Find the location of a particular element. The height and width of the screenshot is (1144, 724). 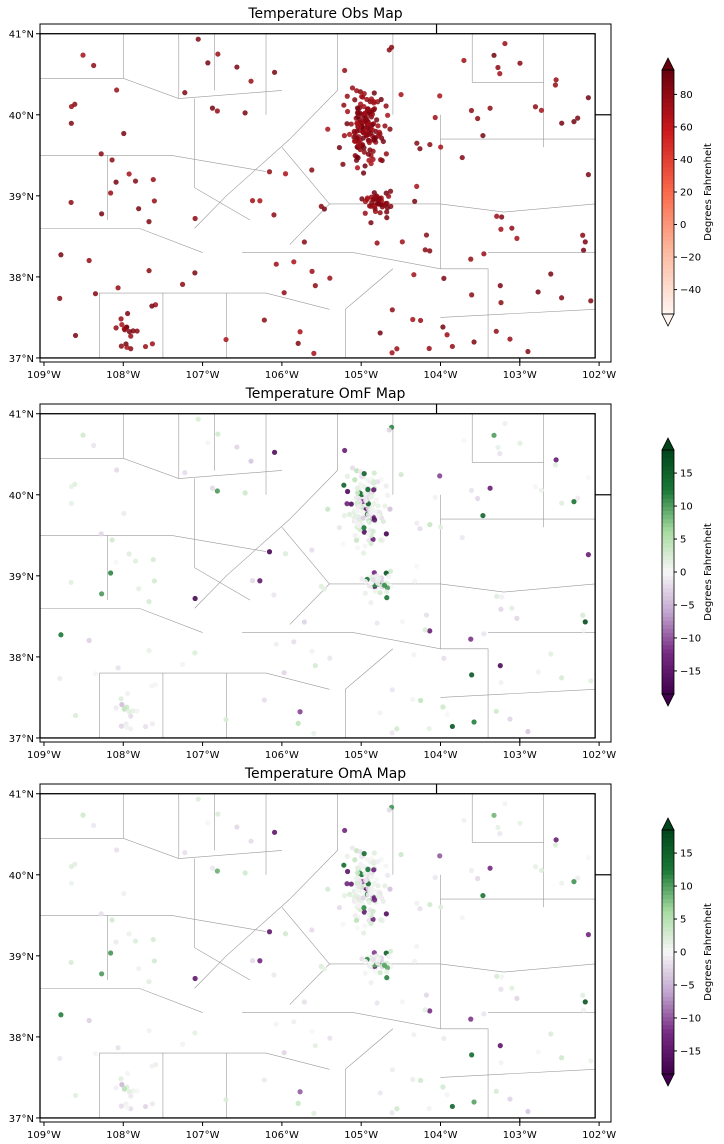

colorbar-tick-label: 5 is located at coordinates (683, 540).